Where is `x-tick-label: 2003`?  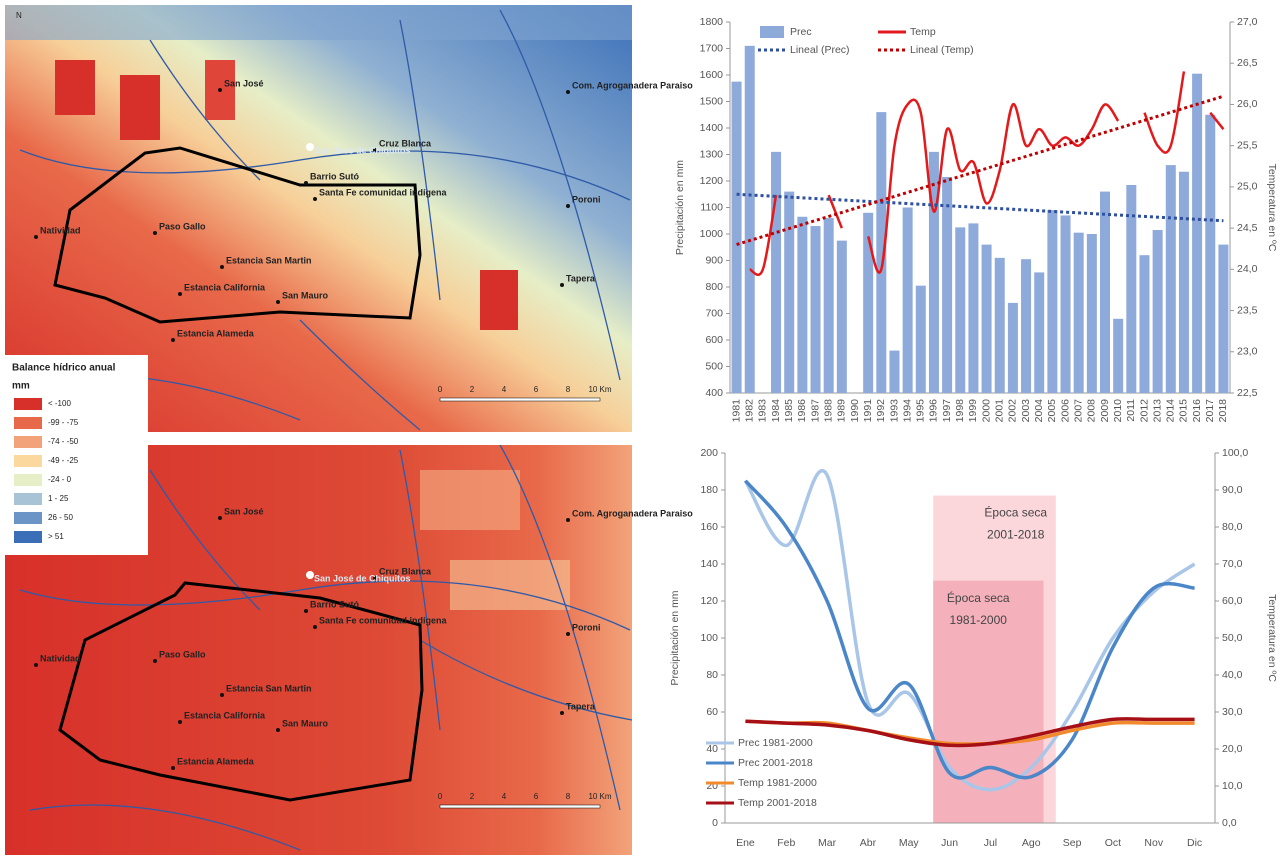
x-tick-label: 2003 is located at coordinates (1026, 411).